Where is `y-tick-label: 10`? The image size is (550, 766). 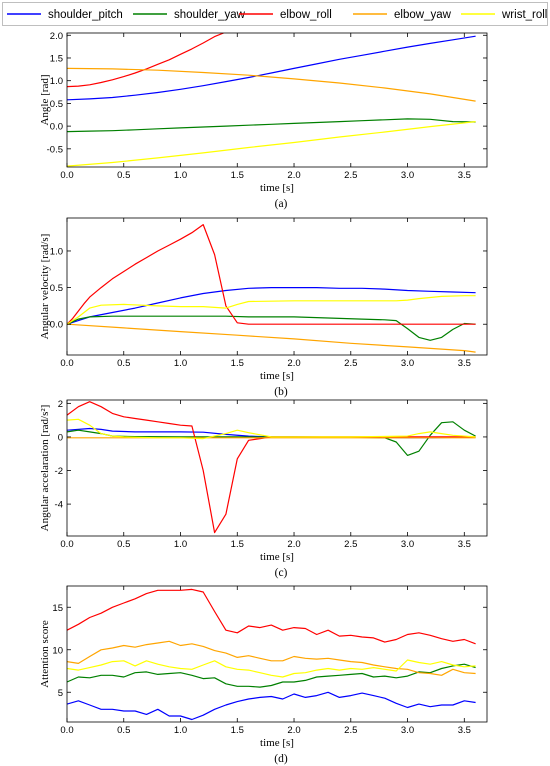
y-tick-label: 10 is located at coordinates (57, 650).